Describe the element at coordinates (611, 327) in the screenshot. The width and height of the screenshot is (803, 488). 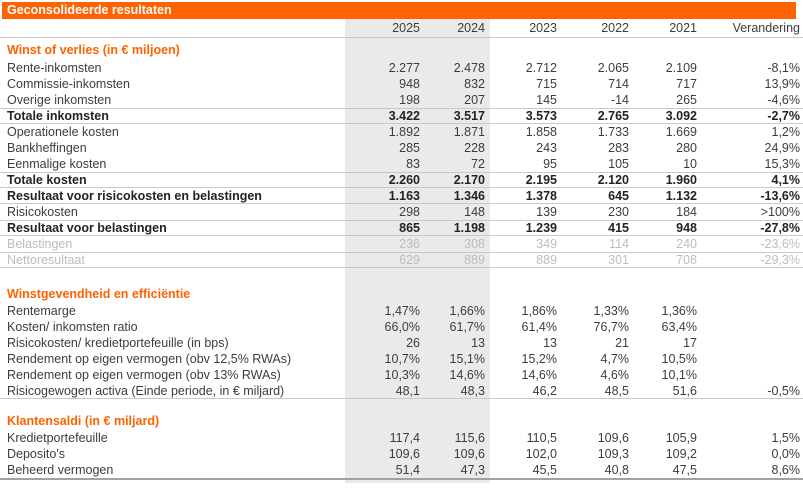
I see `value-cell: 76,7%` at that location.